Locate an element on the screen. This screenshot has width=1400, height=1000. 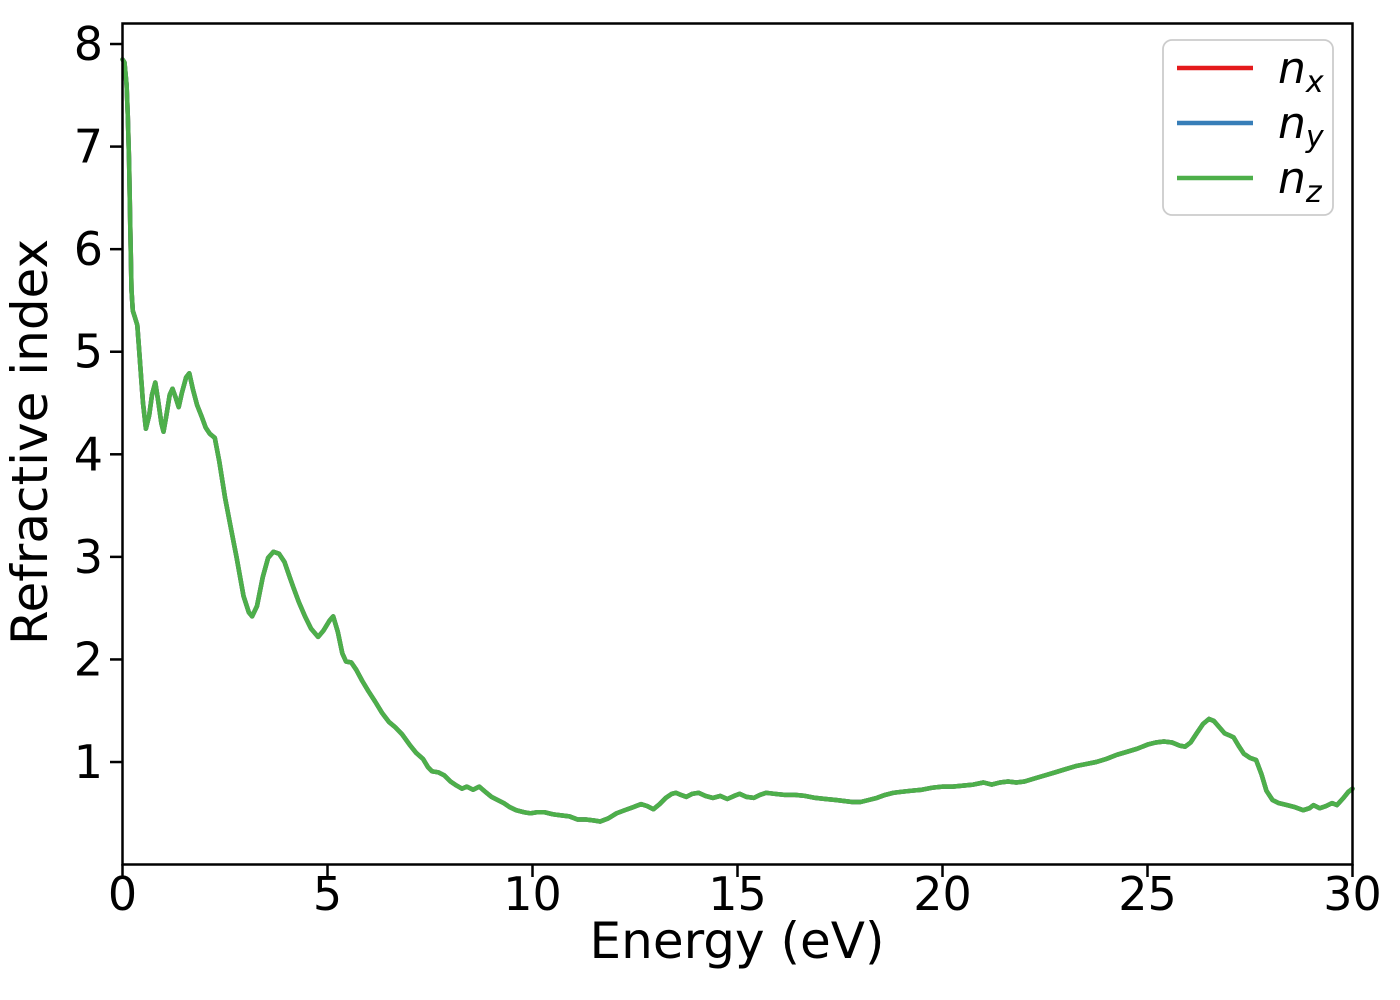
x-tick-label-25: 25 is located at coordinates (1147, 894).